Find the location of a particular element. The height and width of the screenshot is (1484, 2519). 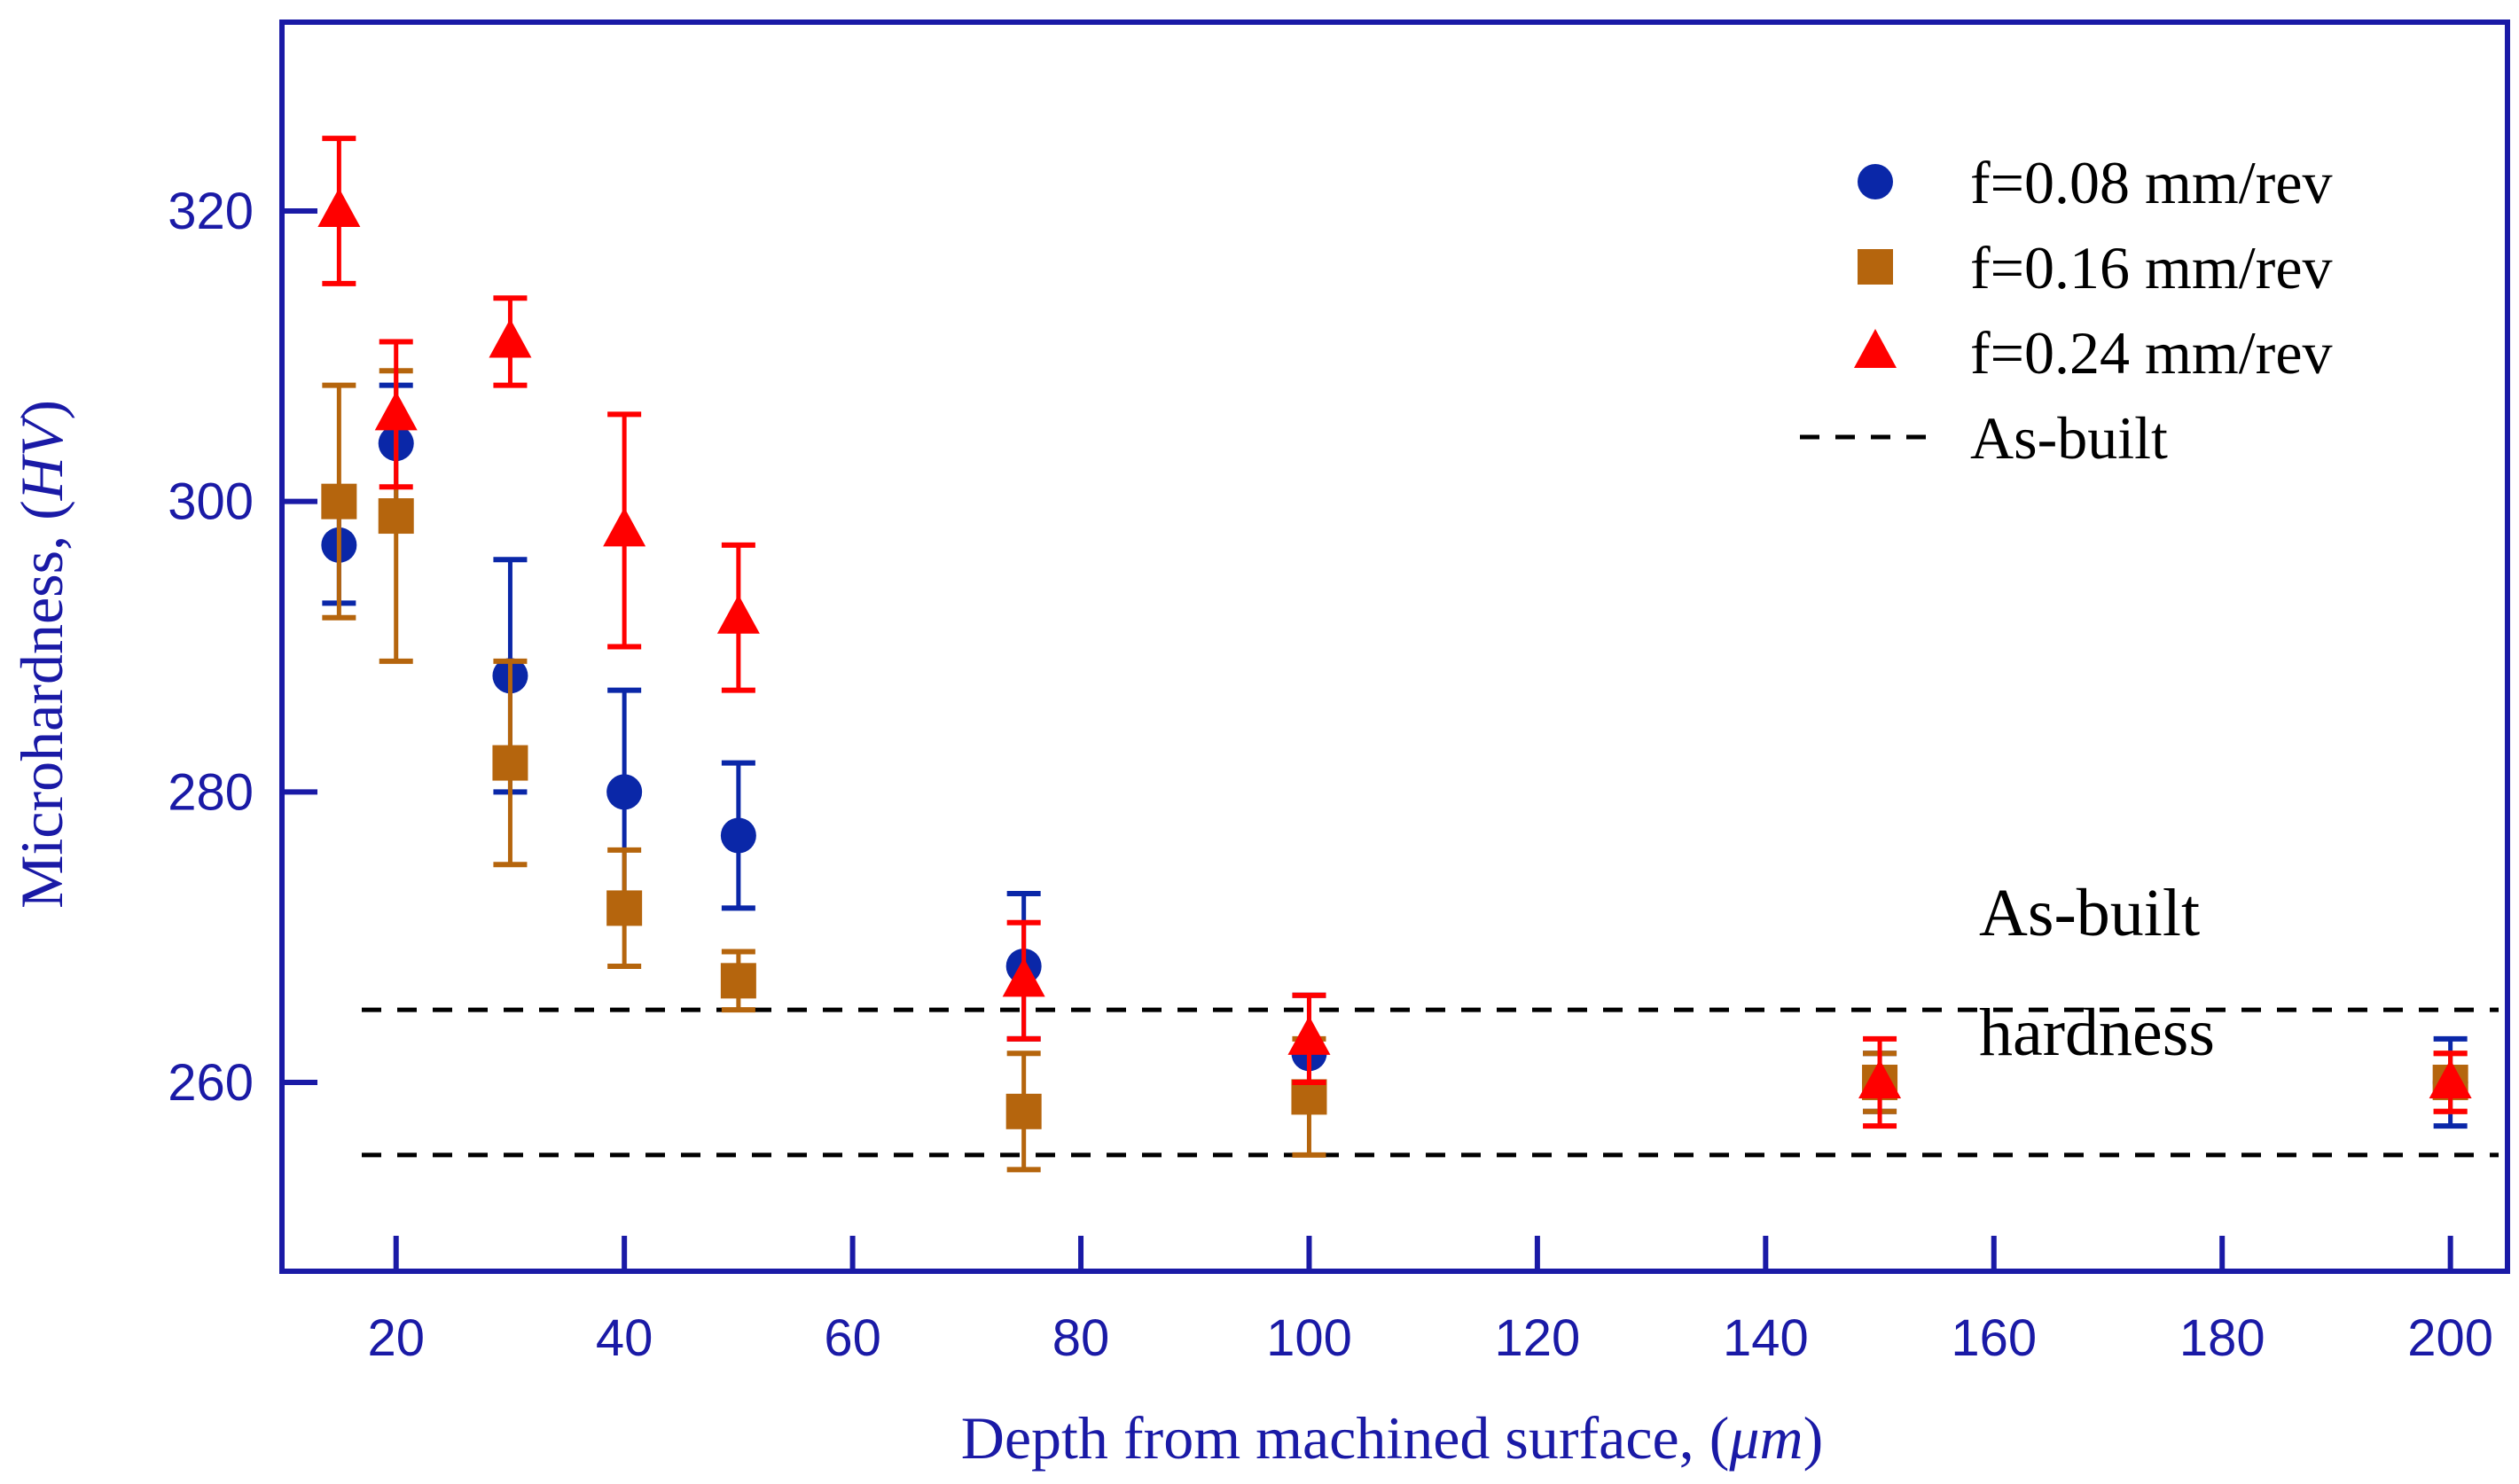

x-tick-label-140: 140 is located at coordinates (1766, 1338).